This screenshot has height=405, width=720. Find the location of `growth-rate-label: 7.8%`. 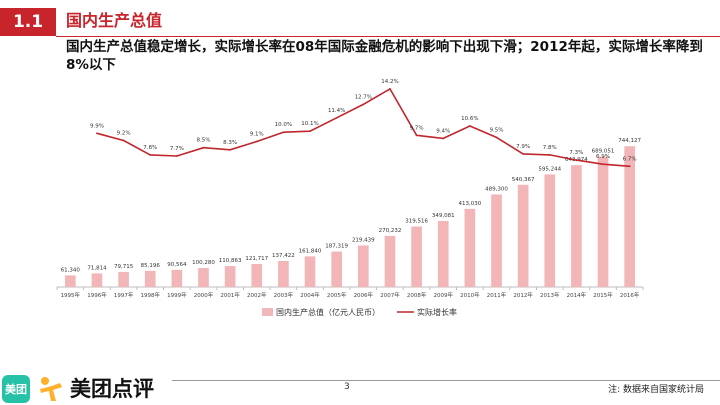

growth-rate-label: 7.8% is located at coordinates (550, 148).